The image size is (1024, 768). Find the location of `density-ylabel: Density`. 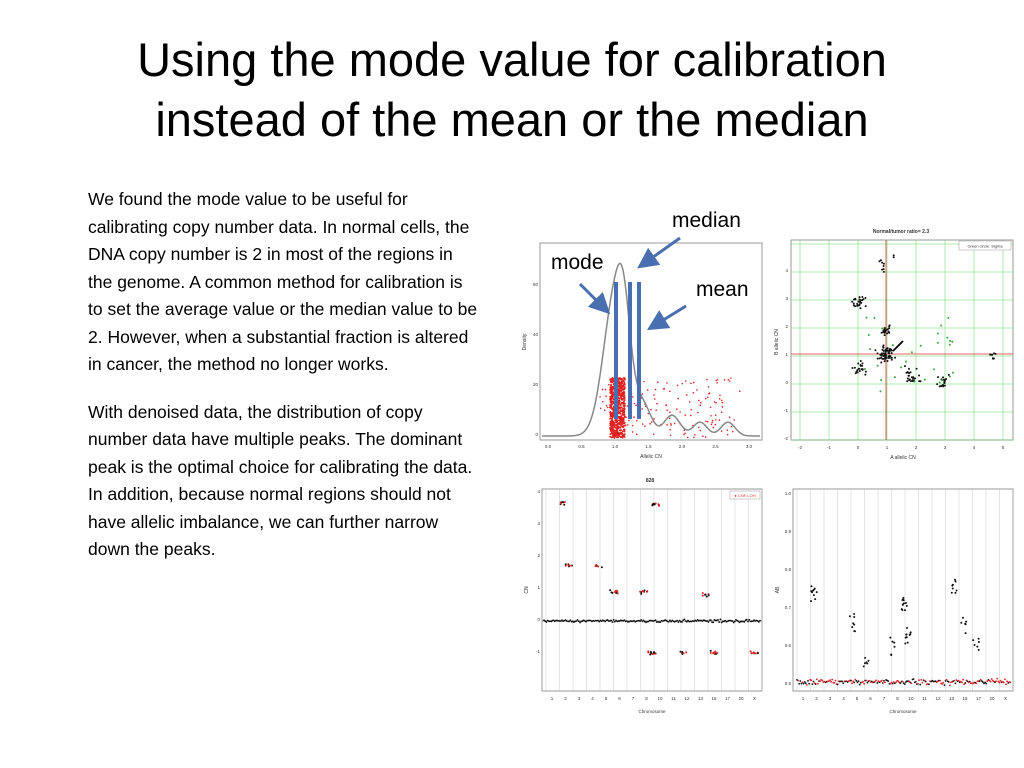

density-ylabel: Density is located at coordinates (525, 341).